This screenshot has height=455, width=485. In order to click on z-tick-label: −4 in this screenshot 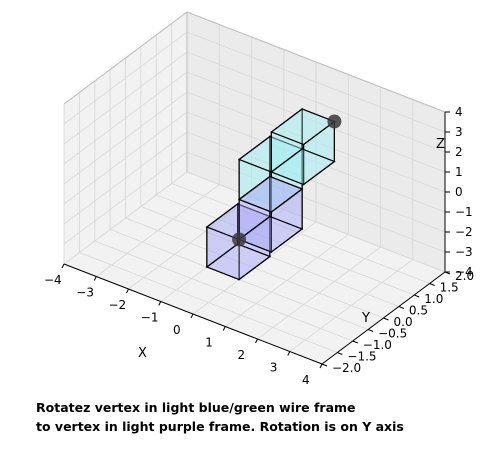, I will do `click(464, 272)`.